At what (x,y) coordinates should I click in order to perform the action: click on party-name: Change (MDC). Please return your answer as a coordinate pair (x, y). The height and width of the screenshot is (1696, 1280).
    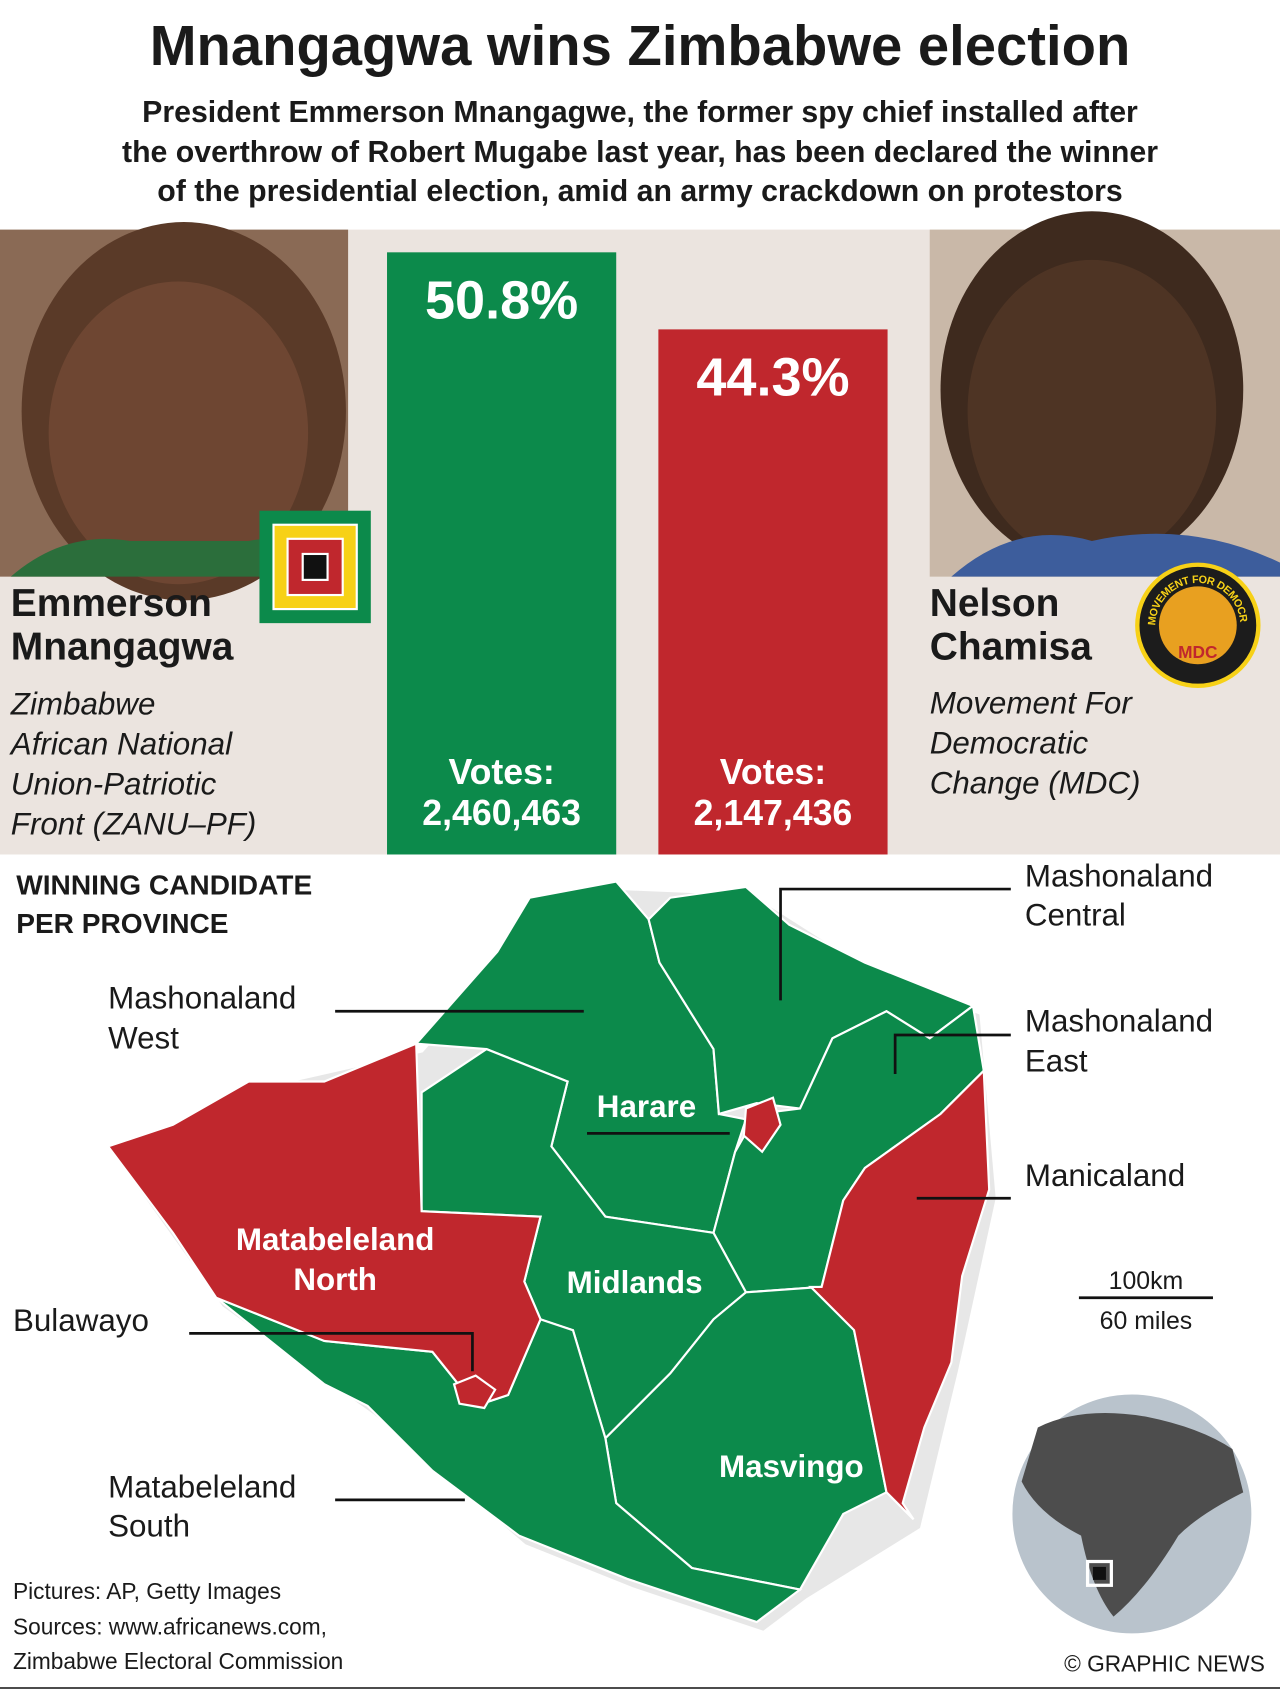
    Looking at the image, I should click on (1035, 783).